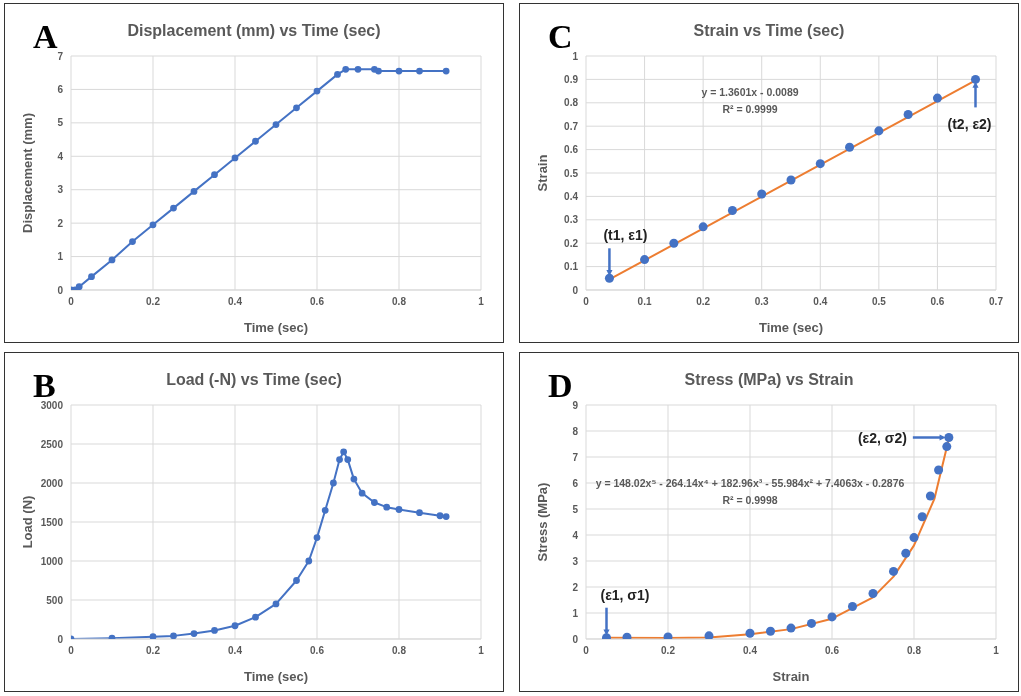  Describe the element at coordinates (27, 522) in the screenshot. I see `y-axis-title: Load (N)` at that location.